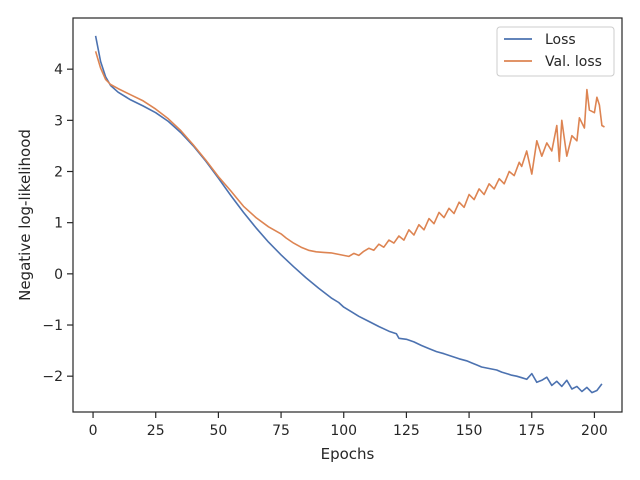 This screenshot has width=640, height=480. I want to click on x-axis-label: Epochs, so click(348, 454).